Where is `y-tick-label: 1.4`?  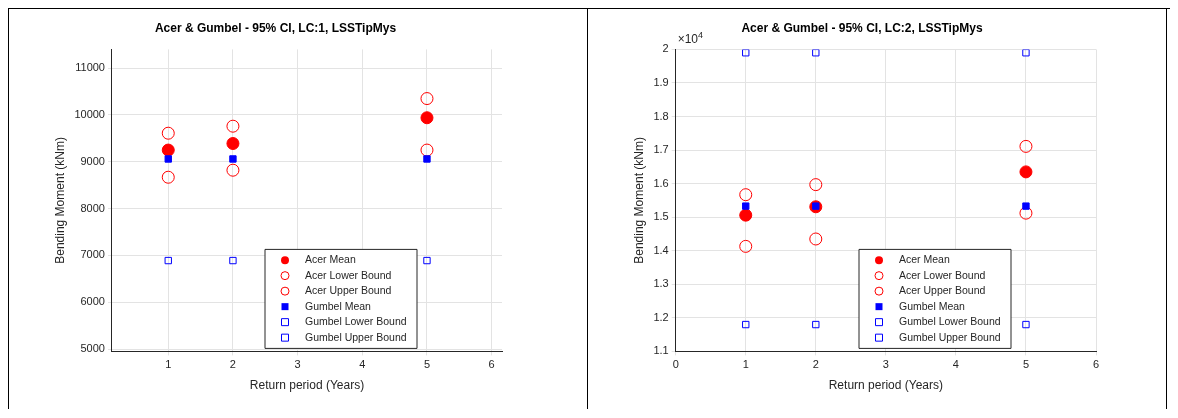 y-tick-label: 1.4 is located at coordinates (661, 249).